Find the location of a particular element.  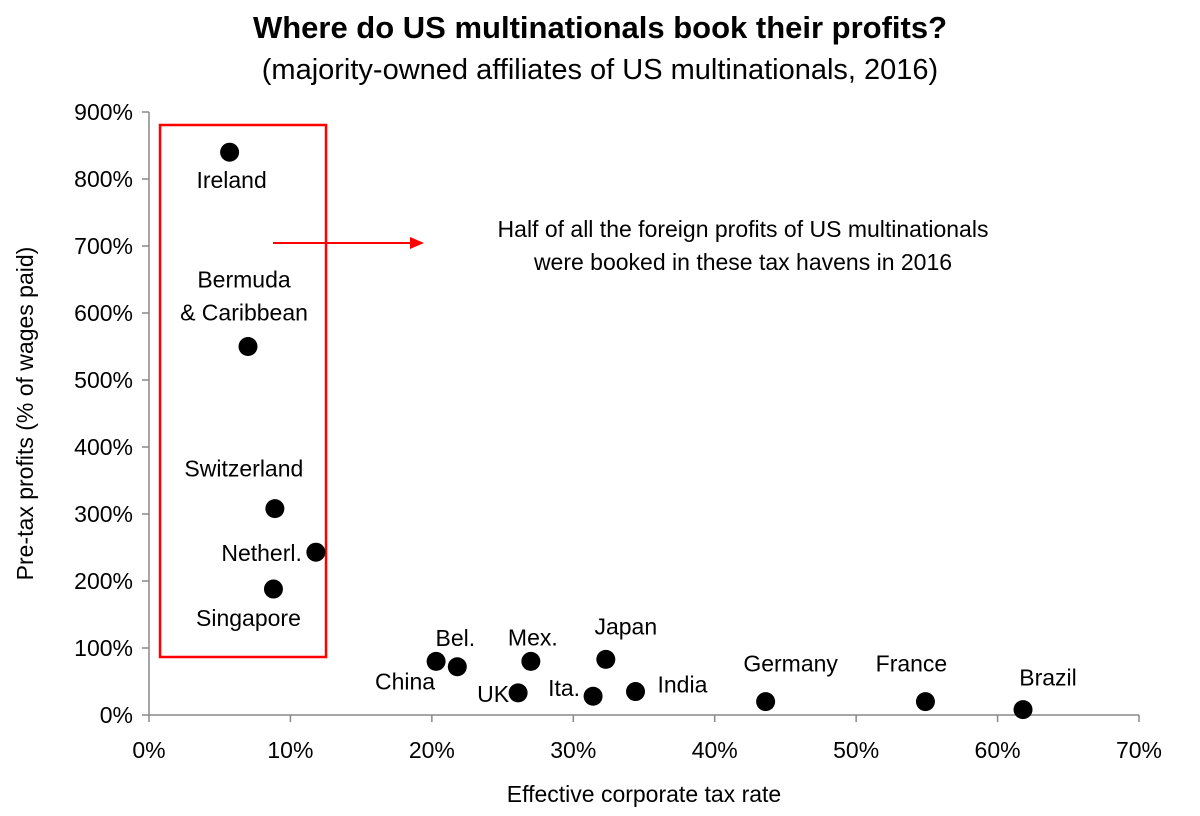

x-axis-ticks: 0% 10% 20% 30% 40% 50% 60% 70% is located at coordinates (647, 739).